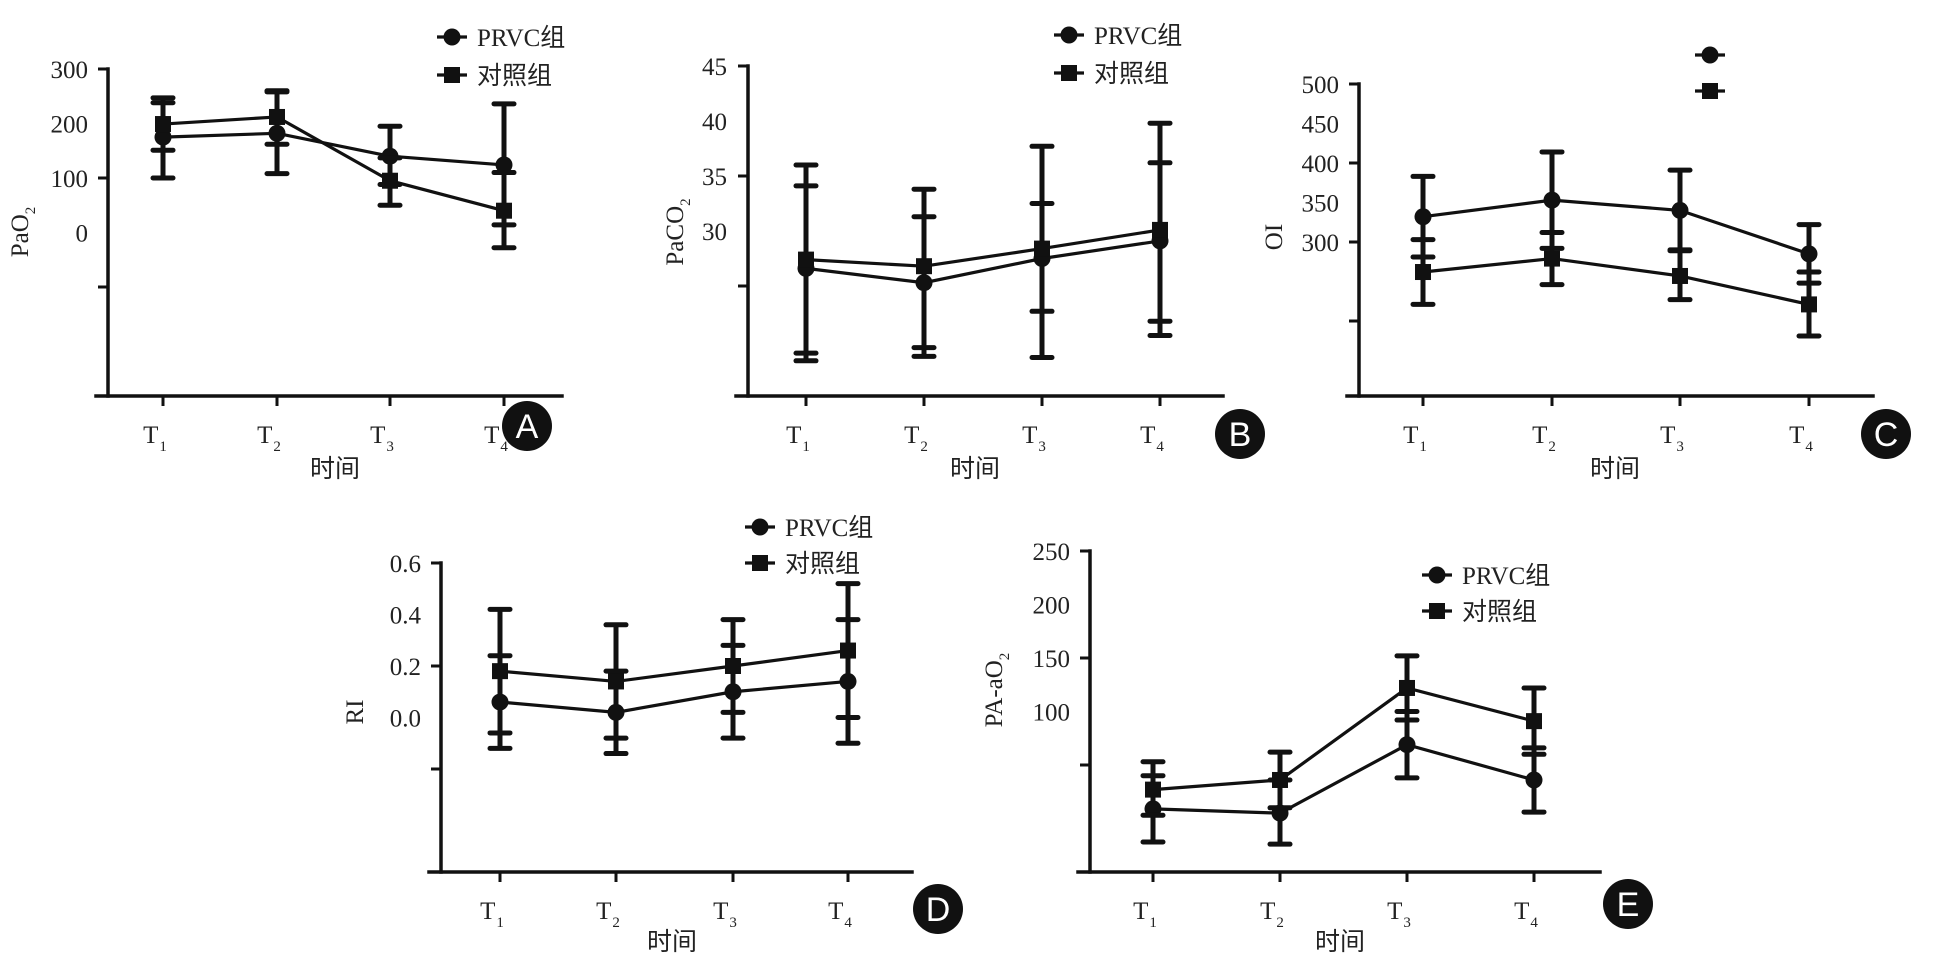  What do you see at coordinates (714, 67) in the screenshot?
I see `y-tick-label: 45` at bounding box center [714, 67].